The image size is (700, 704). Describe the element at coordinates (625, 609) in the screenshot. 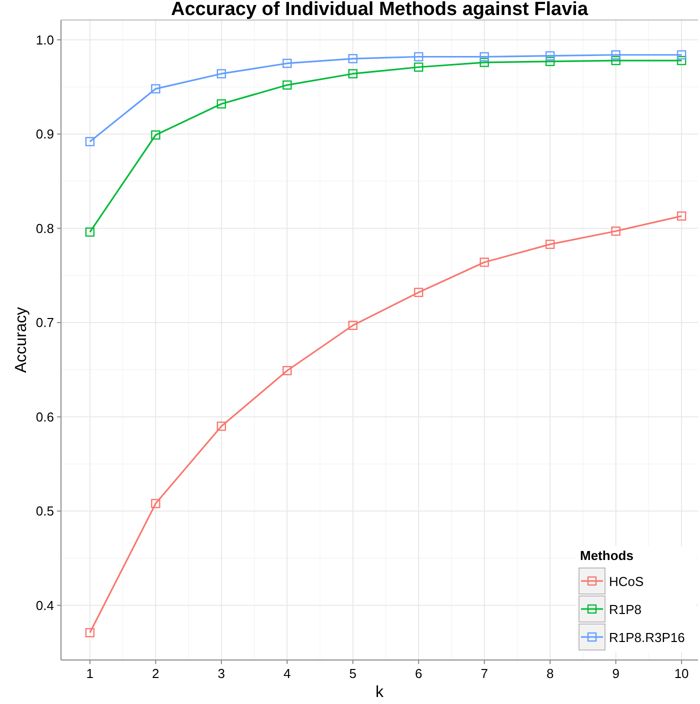

I see `legend-label: R1P8` at that location.